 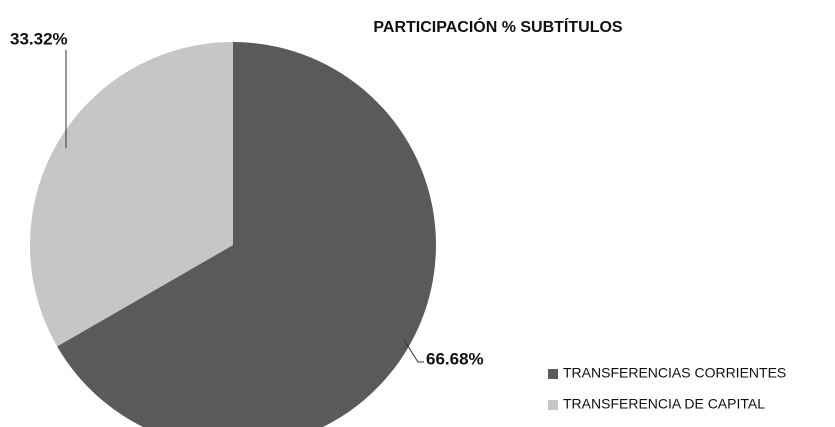 I want to click on chart-title: PARTICIPACIÓN % SUBTÍTULOS, so click(x=498, y=26).